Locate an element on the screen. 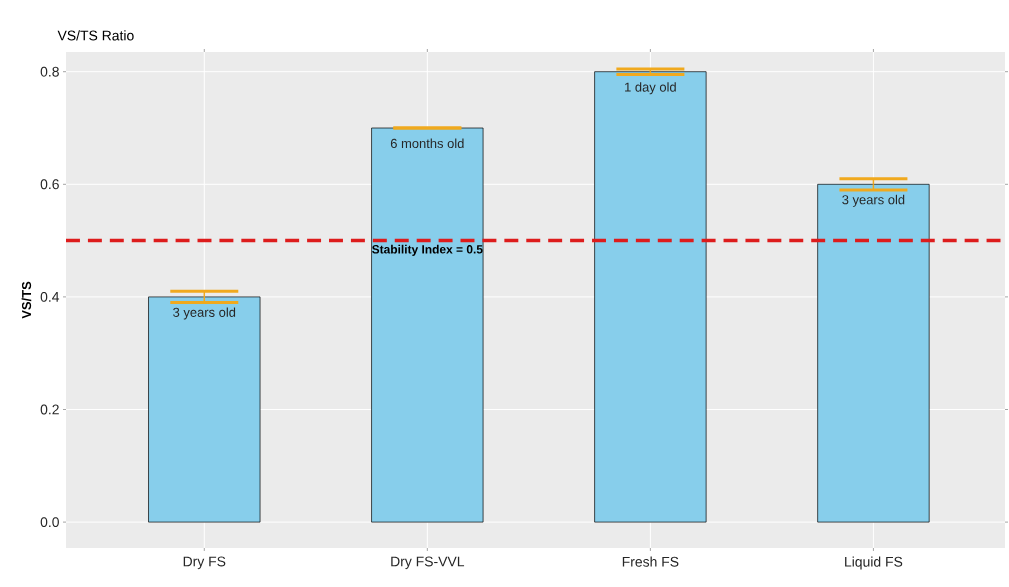  y-tick-label: 0.4 is located at coordinates (50, 296).